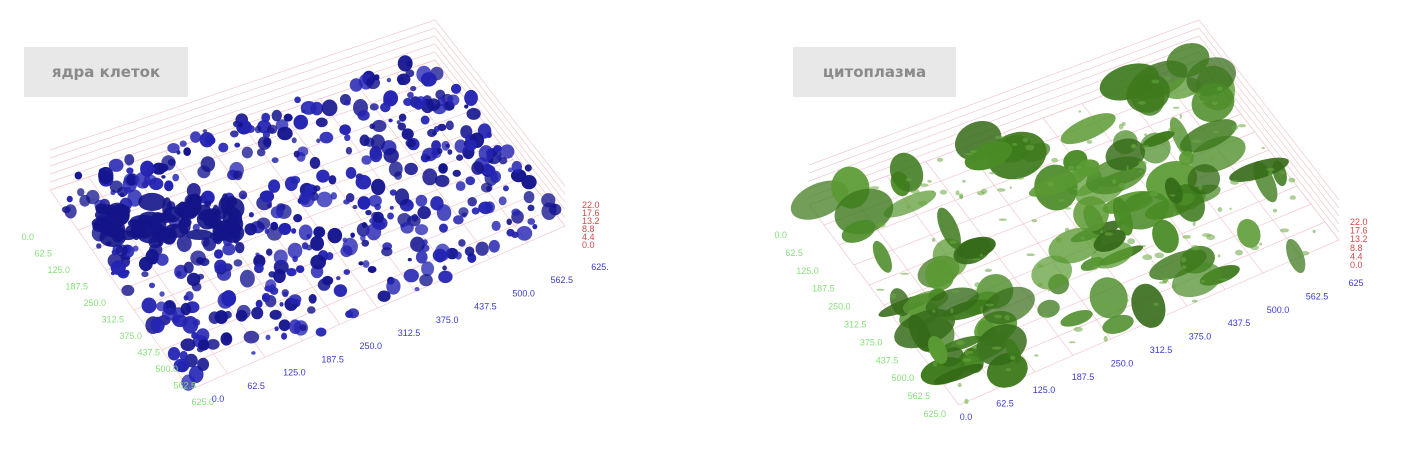  What do you see at coordinates (1356, 248) in the screenshot?
I see `z-tick-label: 8.8` at bounding box center [1356, 248].